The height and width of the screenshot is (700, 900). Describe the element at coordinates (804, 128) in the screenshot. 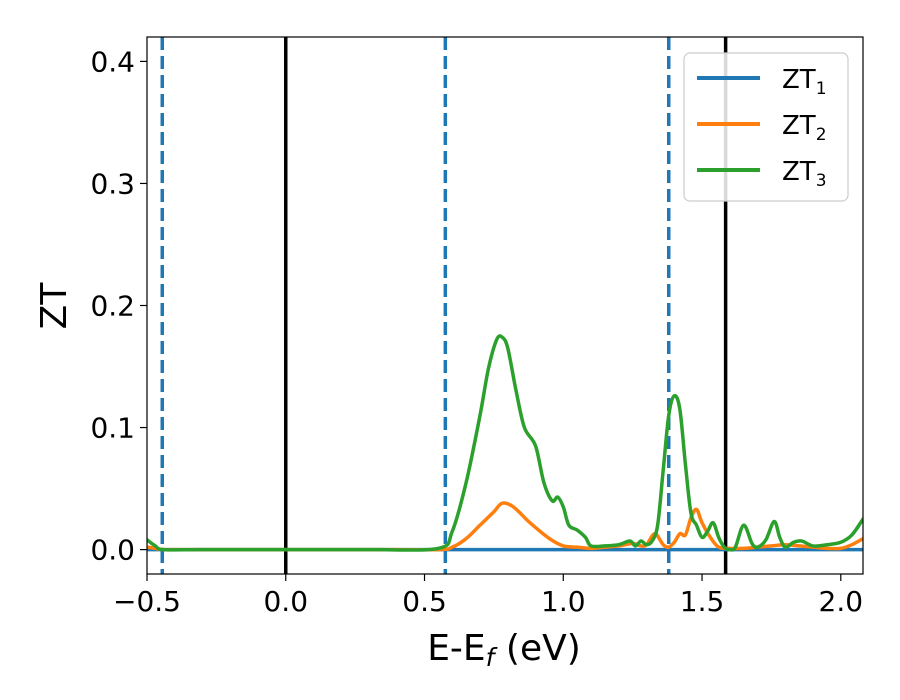

I see `legend-label-zt2: ZT2` at that location.